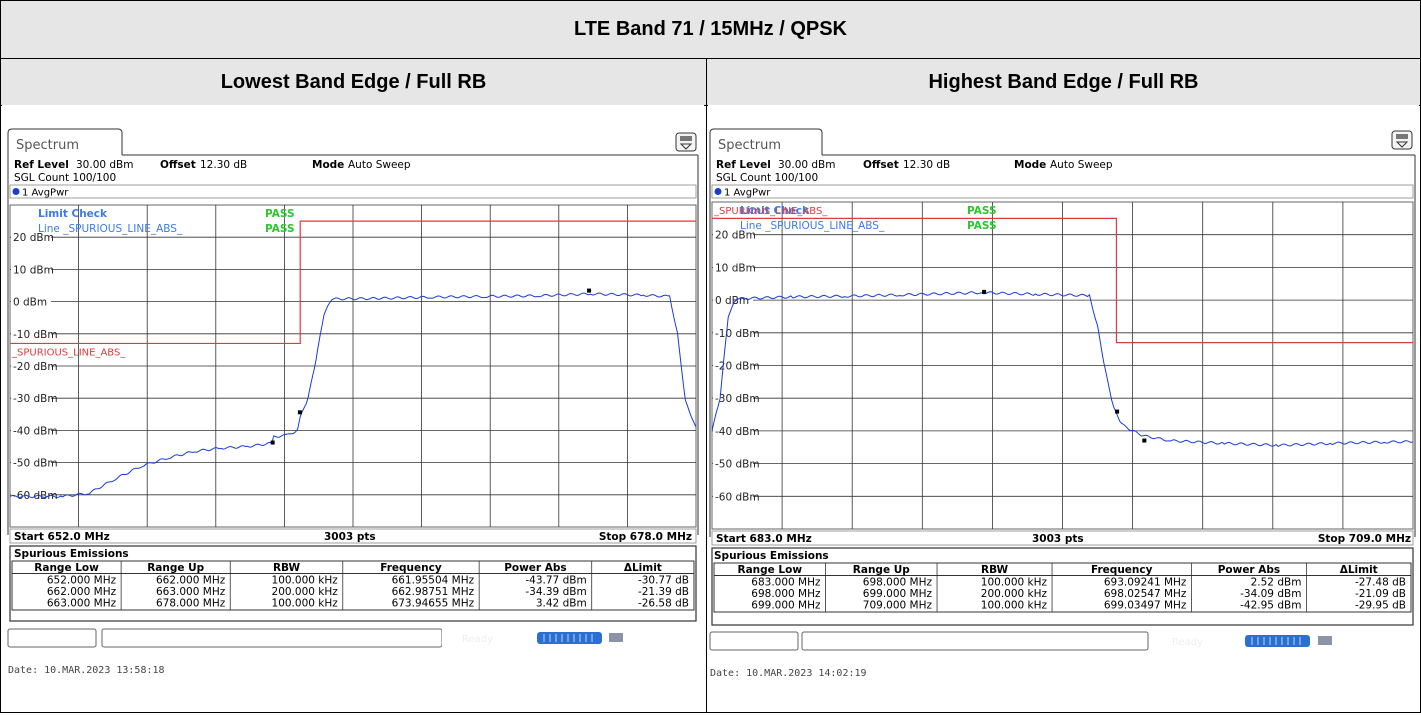  What do you see at coordinates (663, 581) in the screenshot?
I see `table-cell: -30.77 dB` at bounding box center [663, 581].